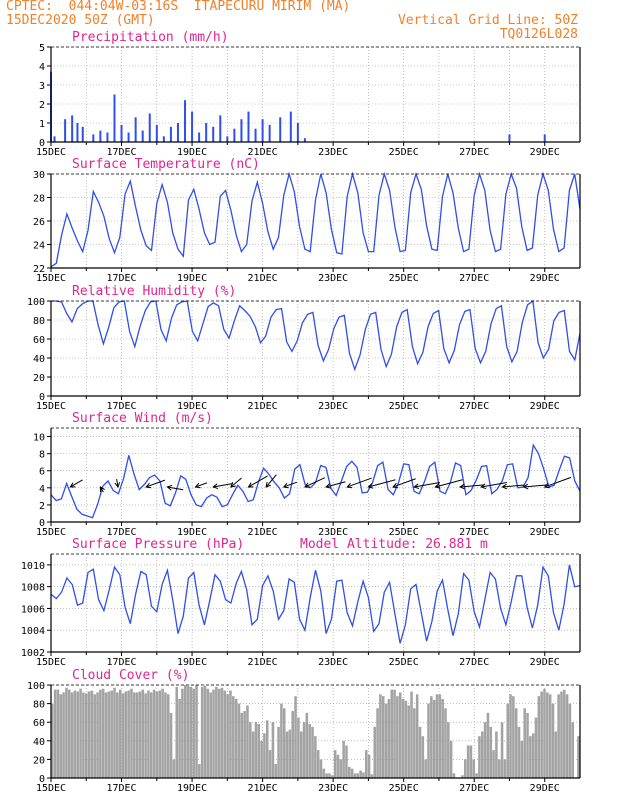 The image size is (618, 800). What do you see at coordinates (51, 152) in the screenshot?
I see `precipitation-xtick-label: 15DEC` at bounding box center [51, 152].